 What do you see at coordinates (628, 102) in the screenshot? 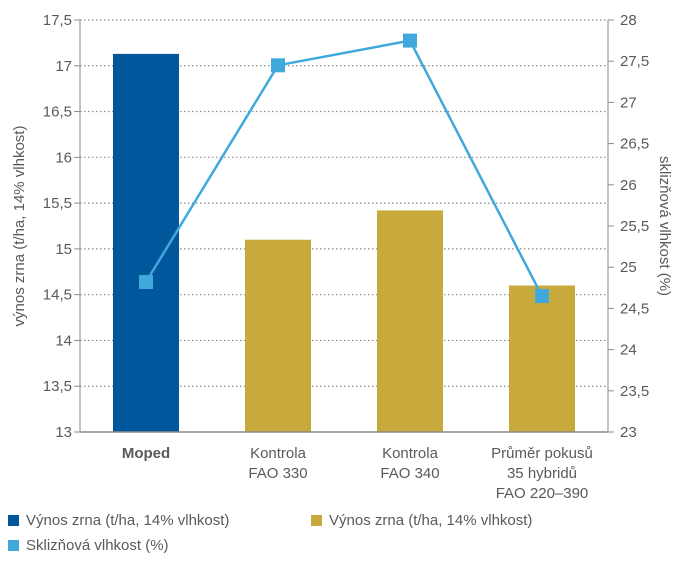
I see `right-tick-label: 27` at bounding box center [628, 102].